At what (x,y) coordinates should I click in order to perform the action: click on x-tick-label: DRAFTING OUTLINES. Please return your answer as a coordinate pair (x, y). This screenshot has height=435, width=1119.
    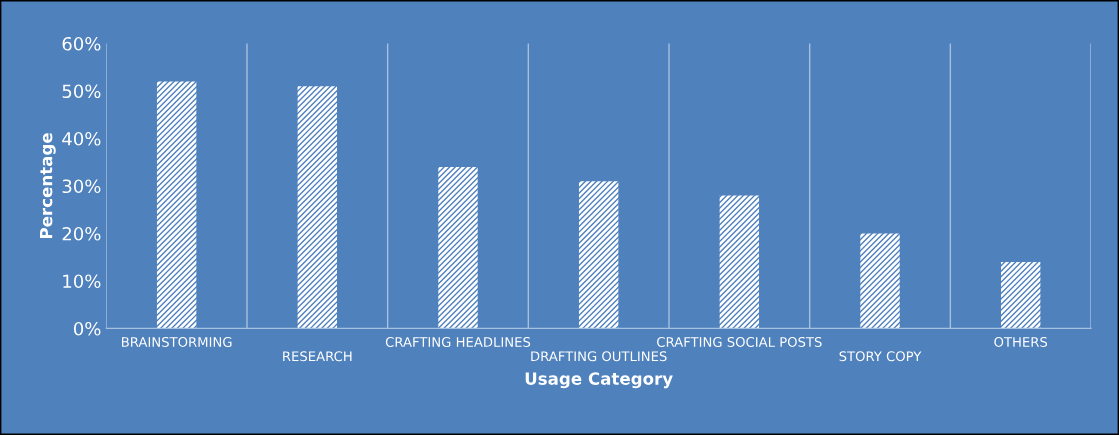
    Looking at the image, I should click on (599, 356).